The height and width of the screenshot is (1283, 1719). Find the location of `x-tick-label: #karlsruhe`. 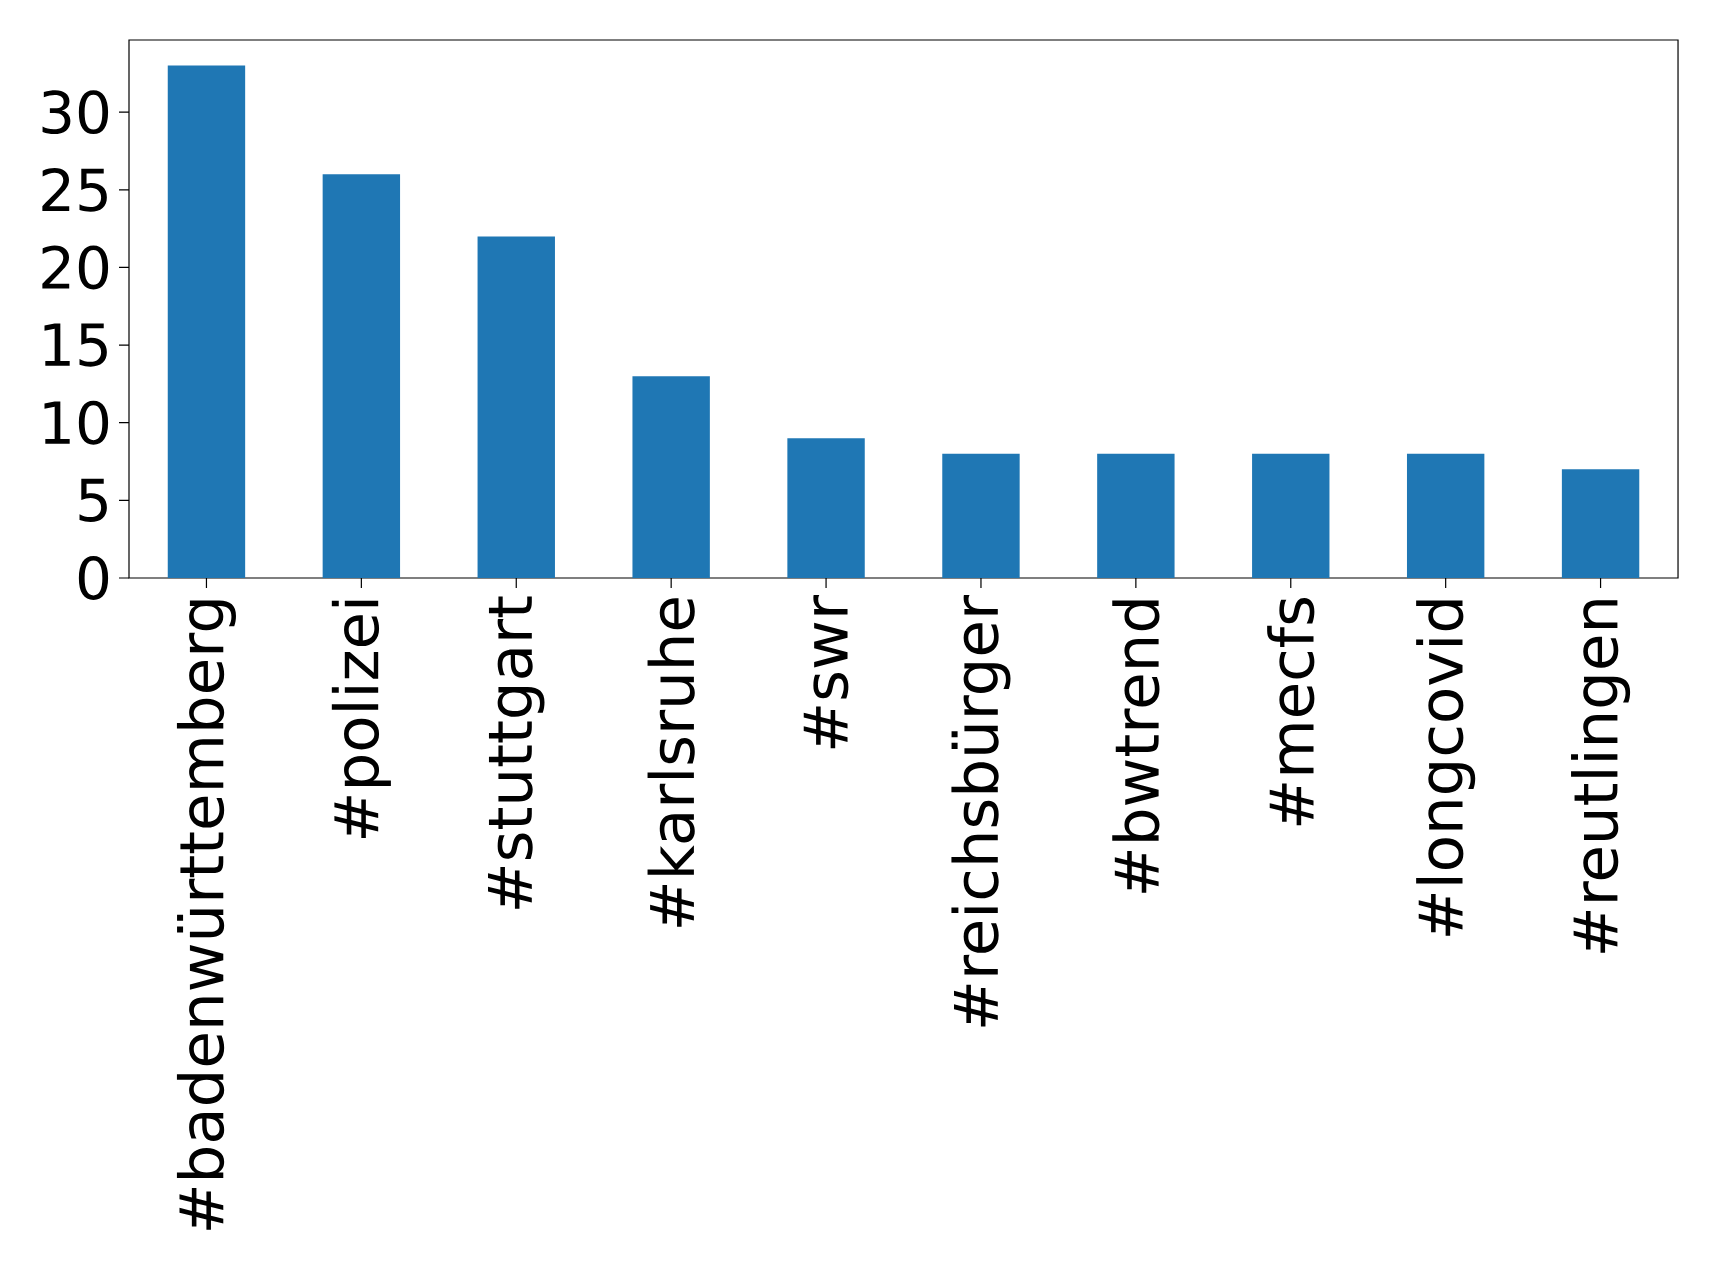

x-tick-label: #karlsruhe is located at coordinates (671, 762).